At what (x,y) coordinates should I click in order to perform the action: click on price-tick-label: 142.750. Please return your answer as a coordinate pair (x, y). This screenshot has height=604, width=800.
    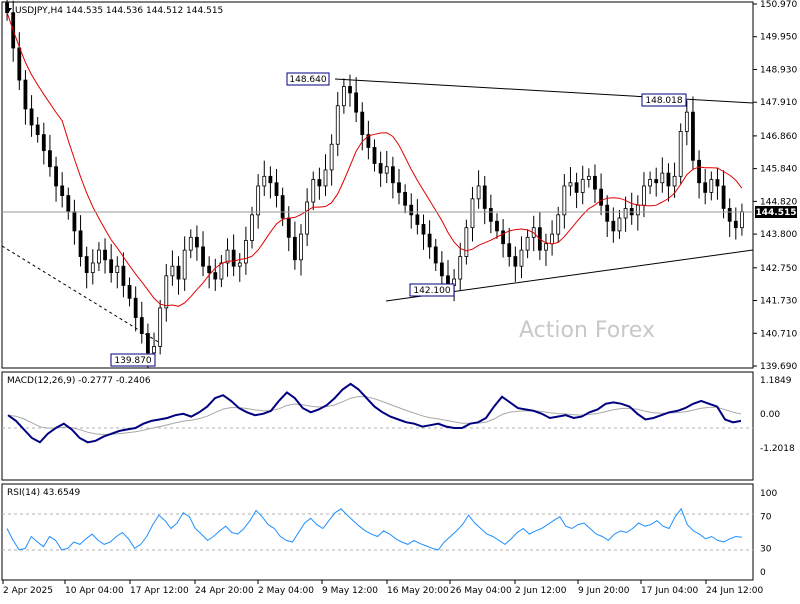
    Looking at the image, I should click on (778, 269).